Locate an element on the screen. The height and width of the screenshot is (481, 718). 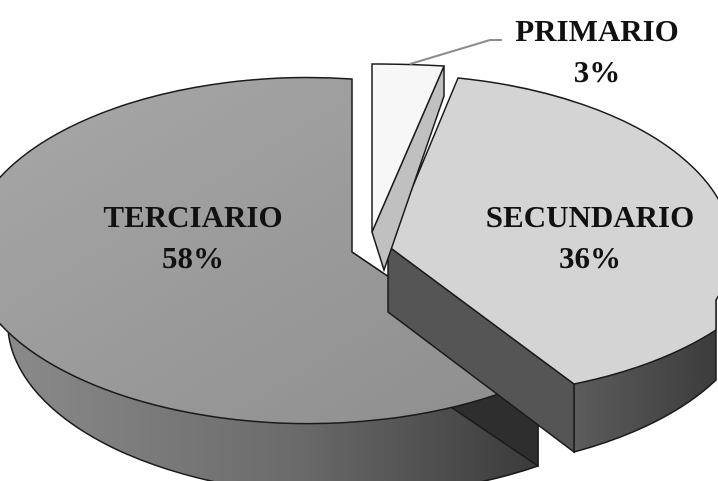
label-terciario-value: 58% is located at coordinates (193, 257).